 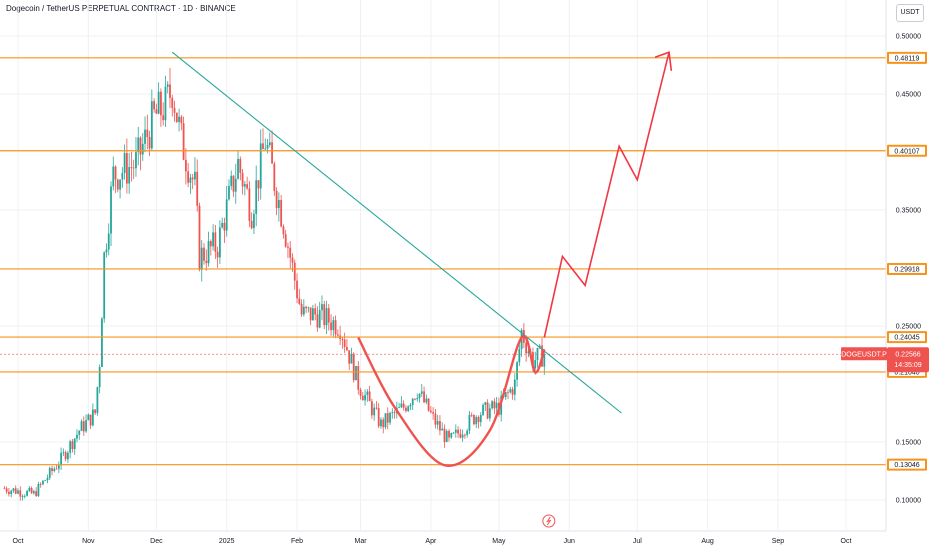 I want to click on level-badge-inner, so click(x=907, y=150).